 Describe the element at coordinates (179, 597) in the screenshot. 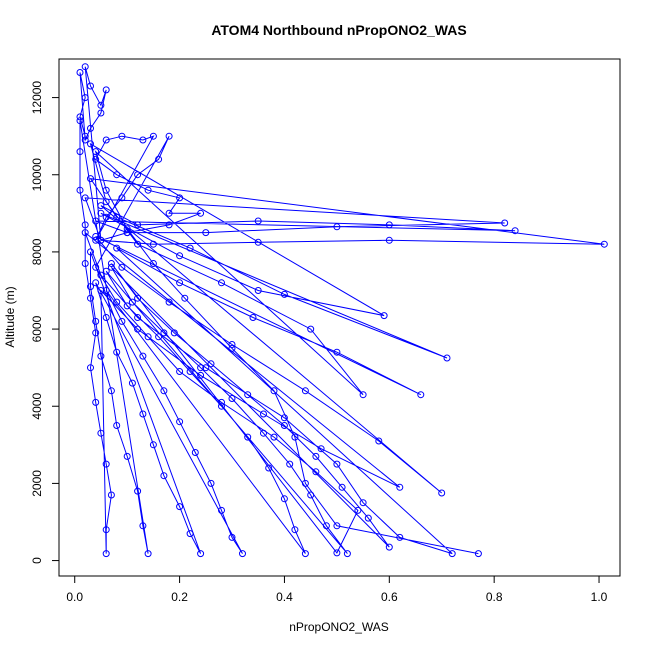

I see `x-tick-label: 0.2` at that location.